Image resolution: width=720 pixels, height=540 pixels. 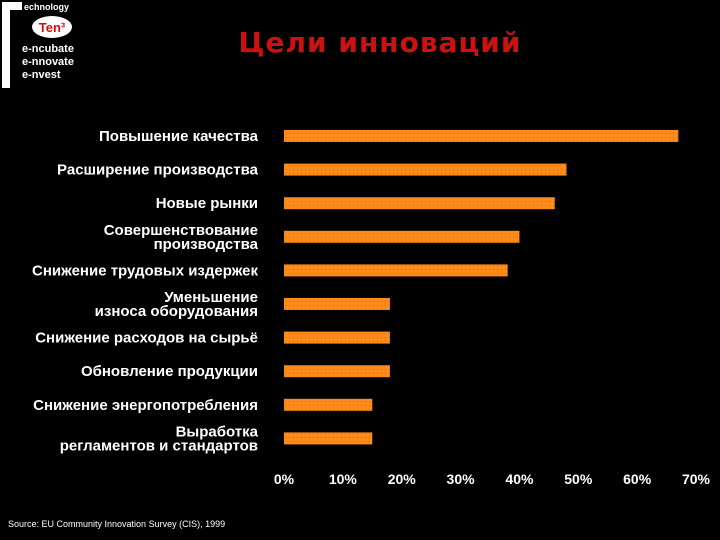 What do you see at coordinates (48, 49) in the screenshot?
I see `logo-line-2: e-ncubate` at bounding box center [48, 49].